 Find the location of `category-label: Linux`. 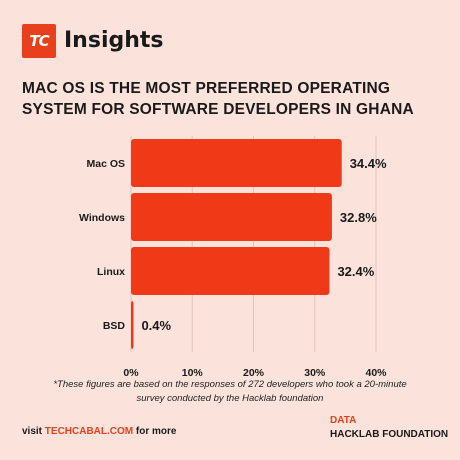

category-label: Linux is located at coordinates (111, 272).